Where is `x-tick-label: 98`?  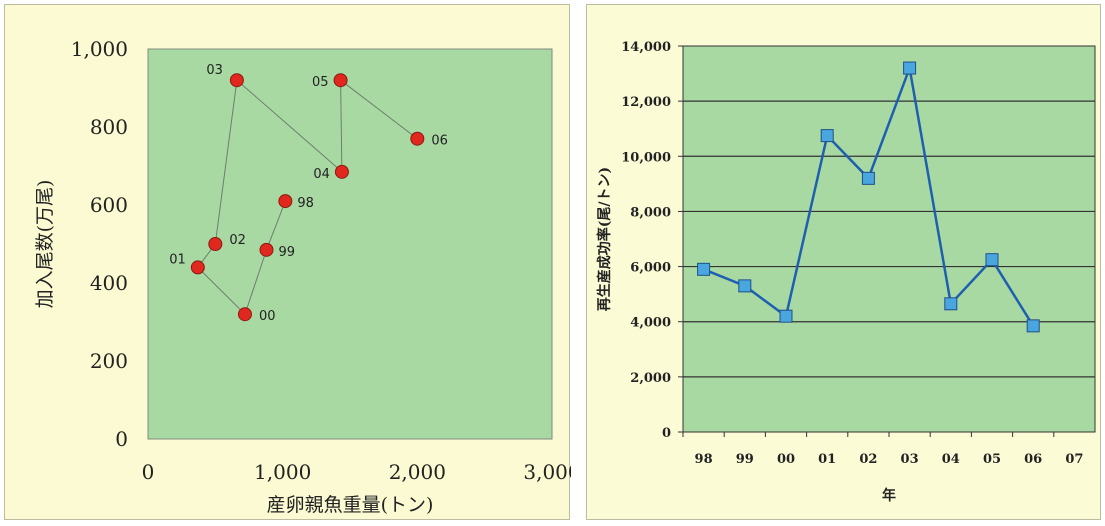 x-tick-label: 98 is located at coordinates (704, 459).